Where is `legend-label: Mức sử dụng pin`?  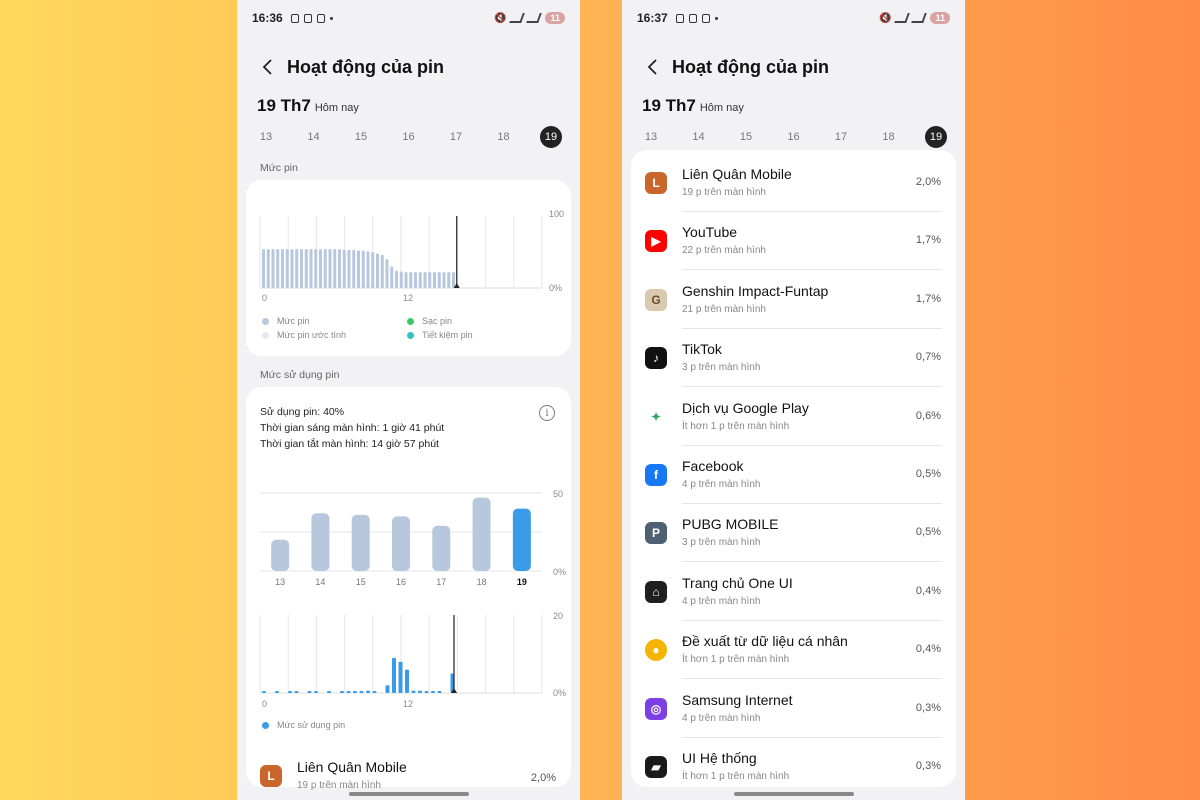 legend-label: Mức sử dụng pin is located at coordinates (311, 725).